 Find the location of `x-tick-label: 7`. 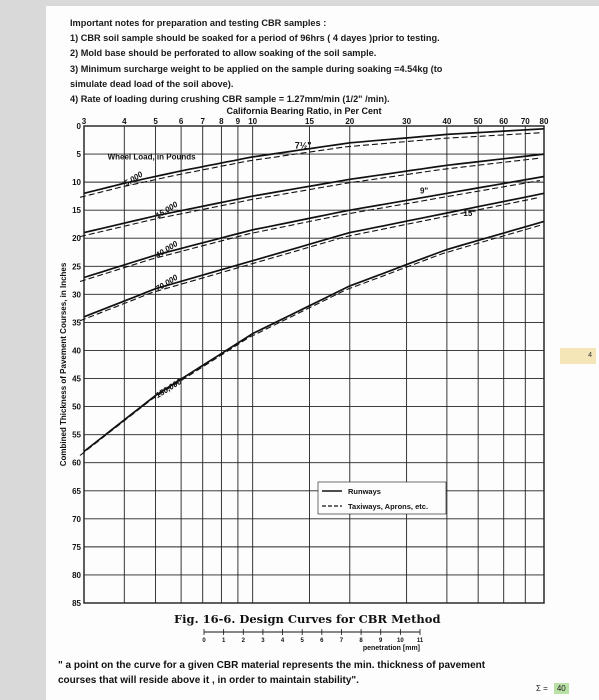

x-tick-label: 7 is located at coordinates (202, 121).